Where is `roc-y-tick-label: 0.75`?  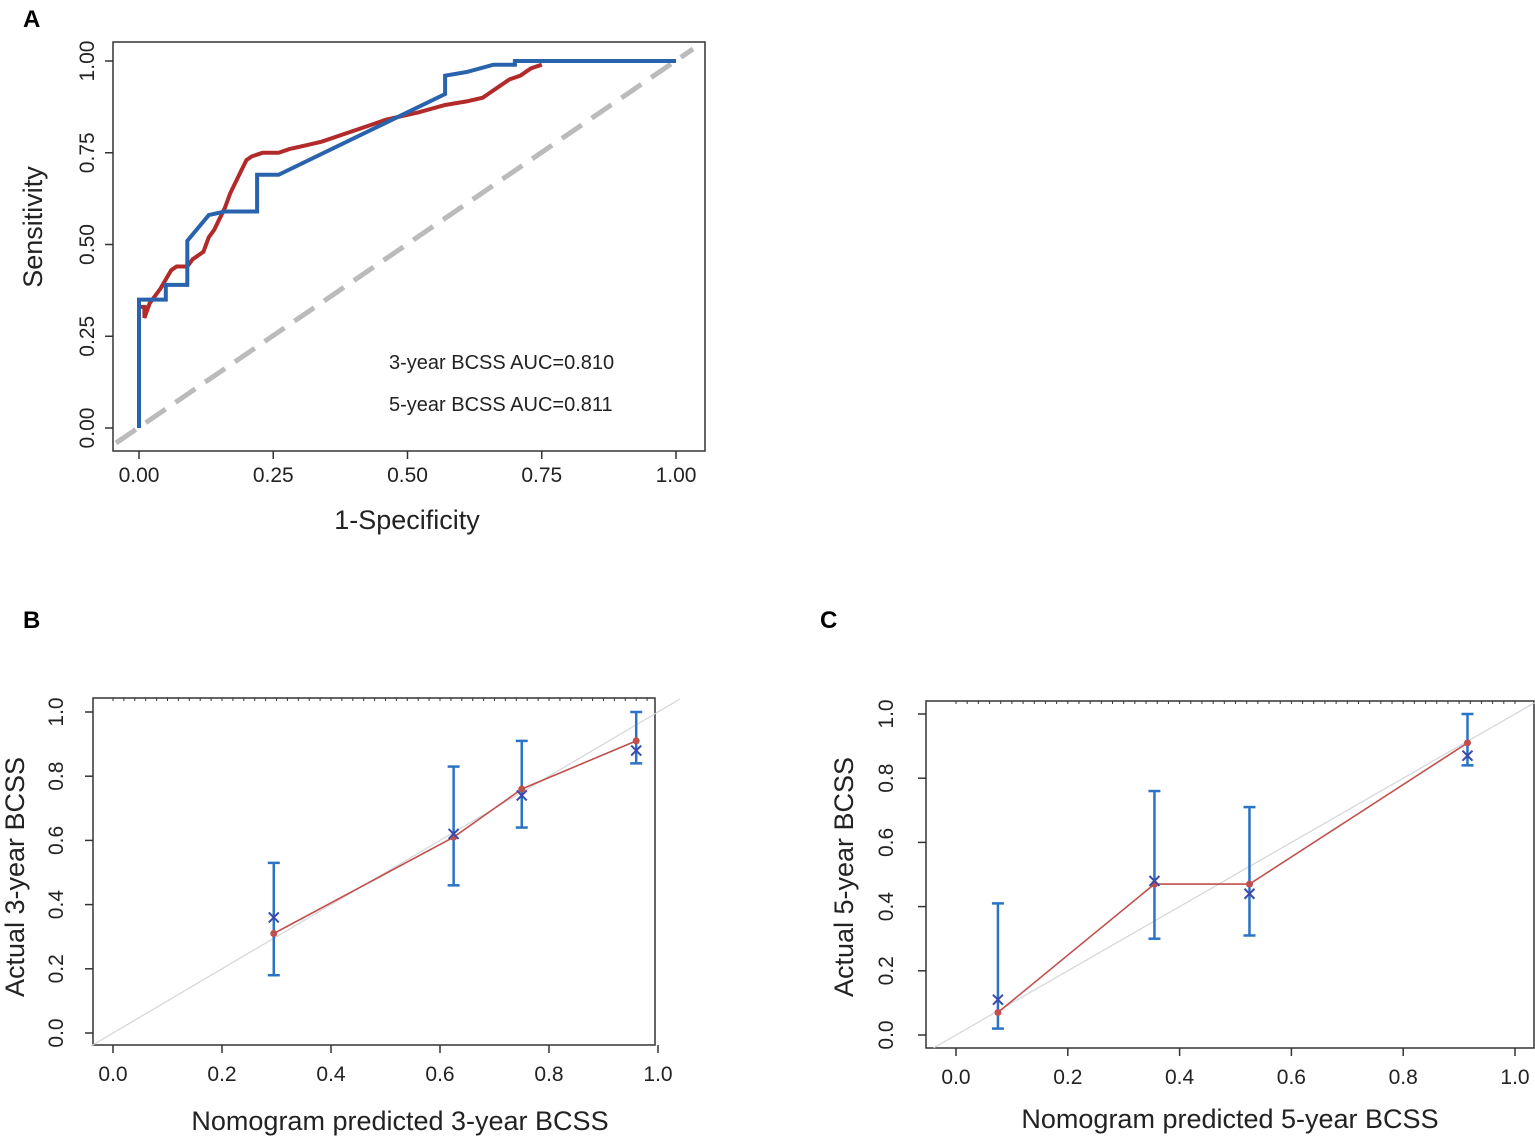 roc-y-tick-label: 0.75 is located at coordinates (87, 152).